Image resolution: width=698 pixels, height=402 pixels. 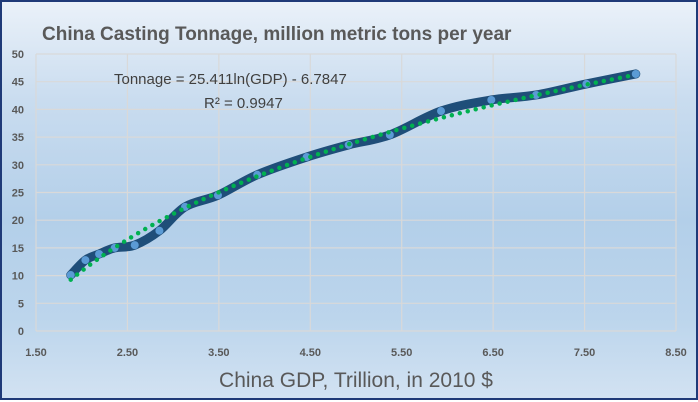 What do you see at coordinates (675, 353) in the screenshot?
I see `x-tick-label: 8.50` at bounding box center [675, 353].